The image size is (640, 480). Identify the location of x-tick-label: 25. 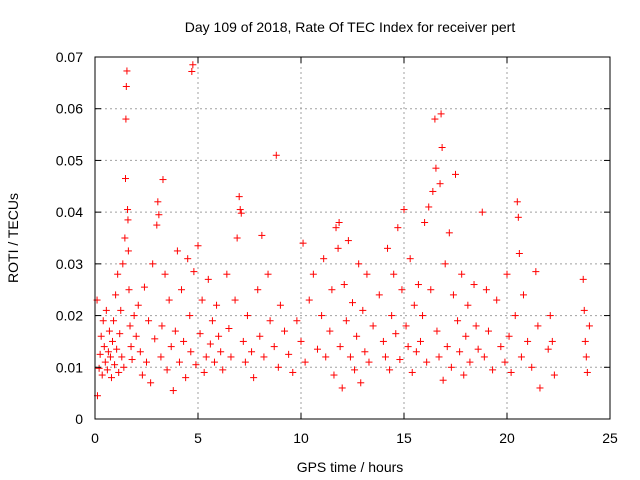
(610, 438).